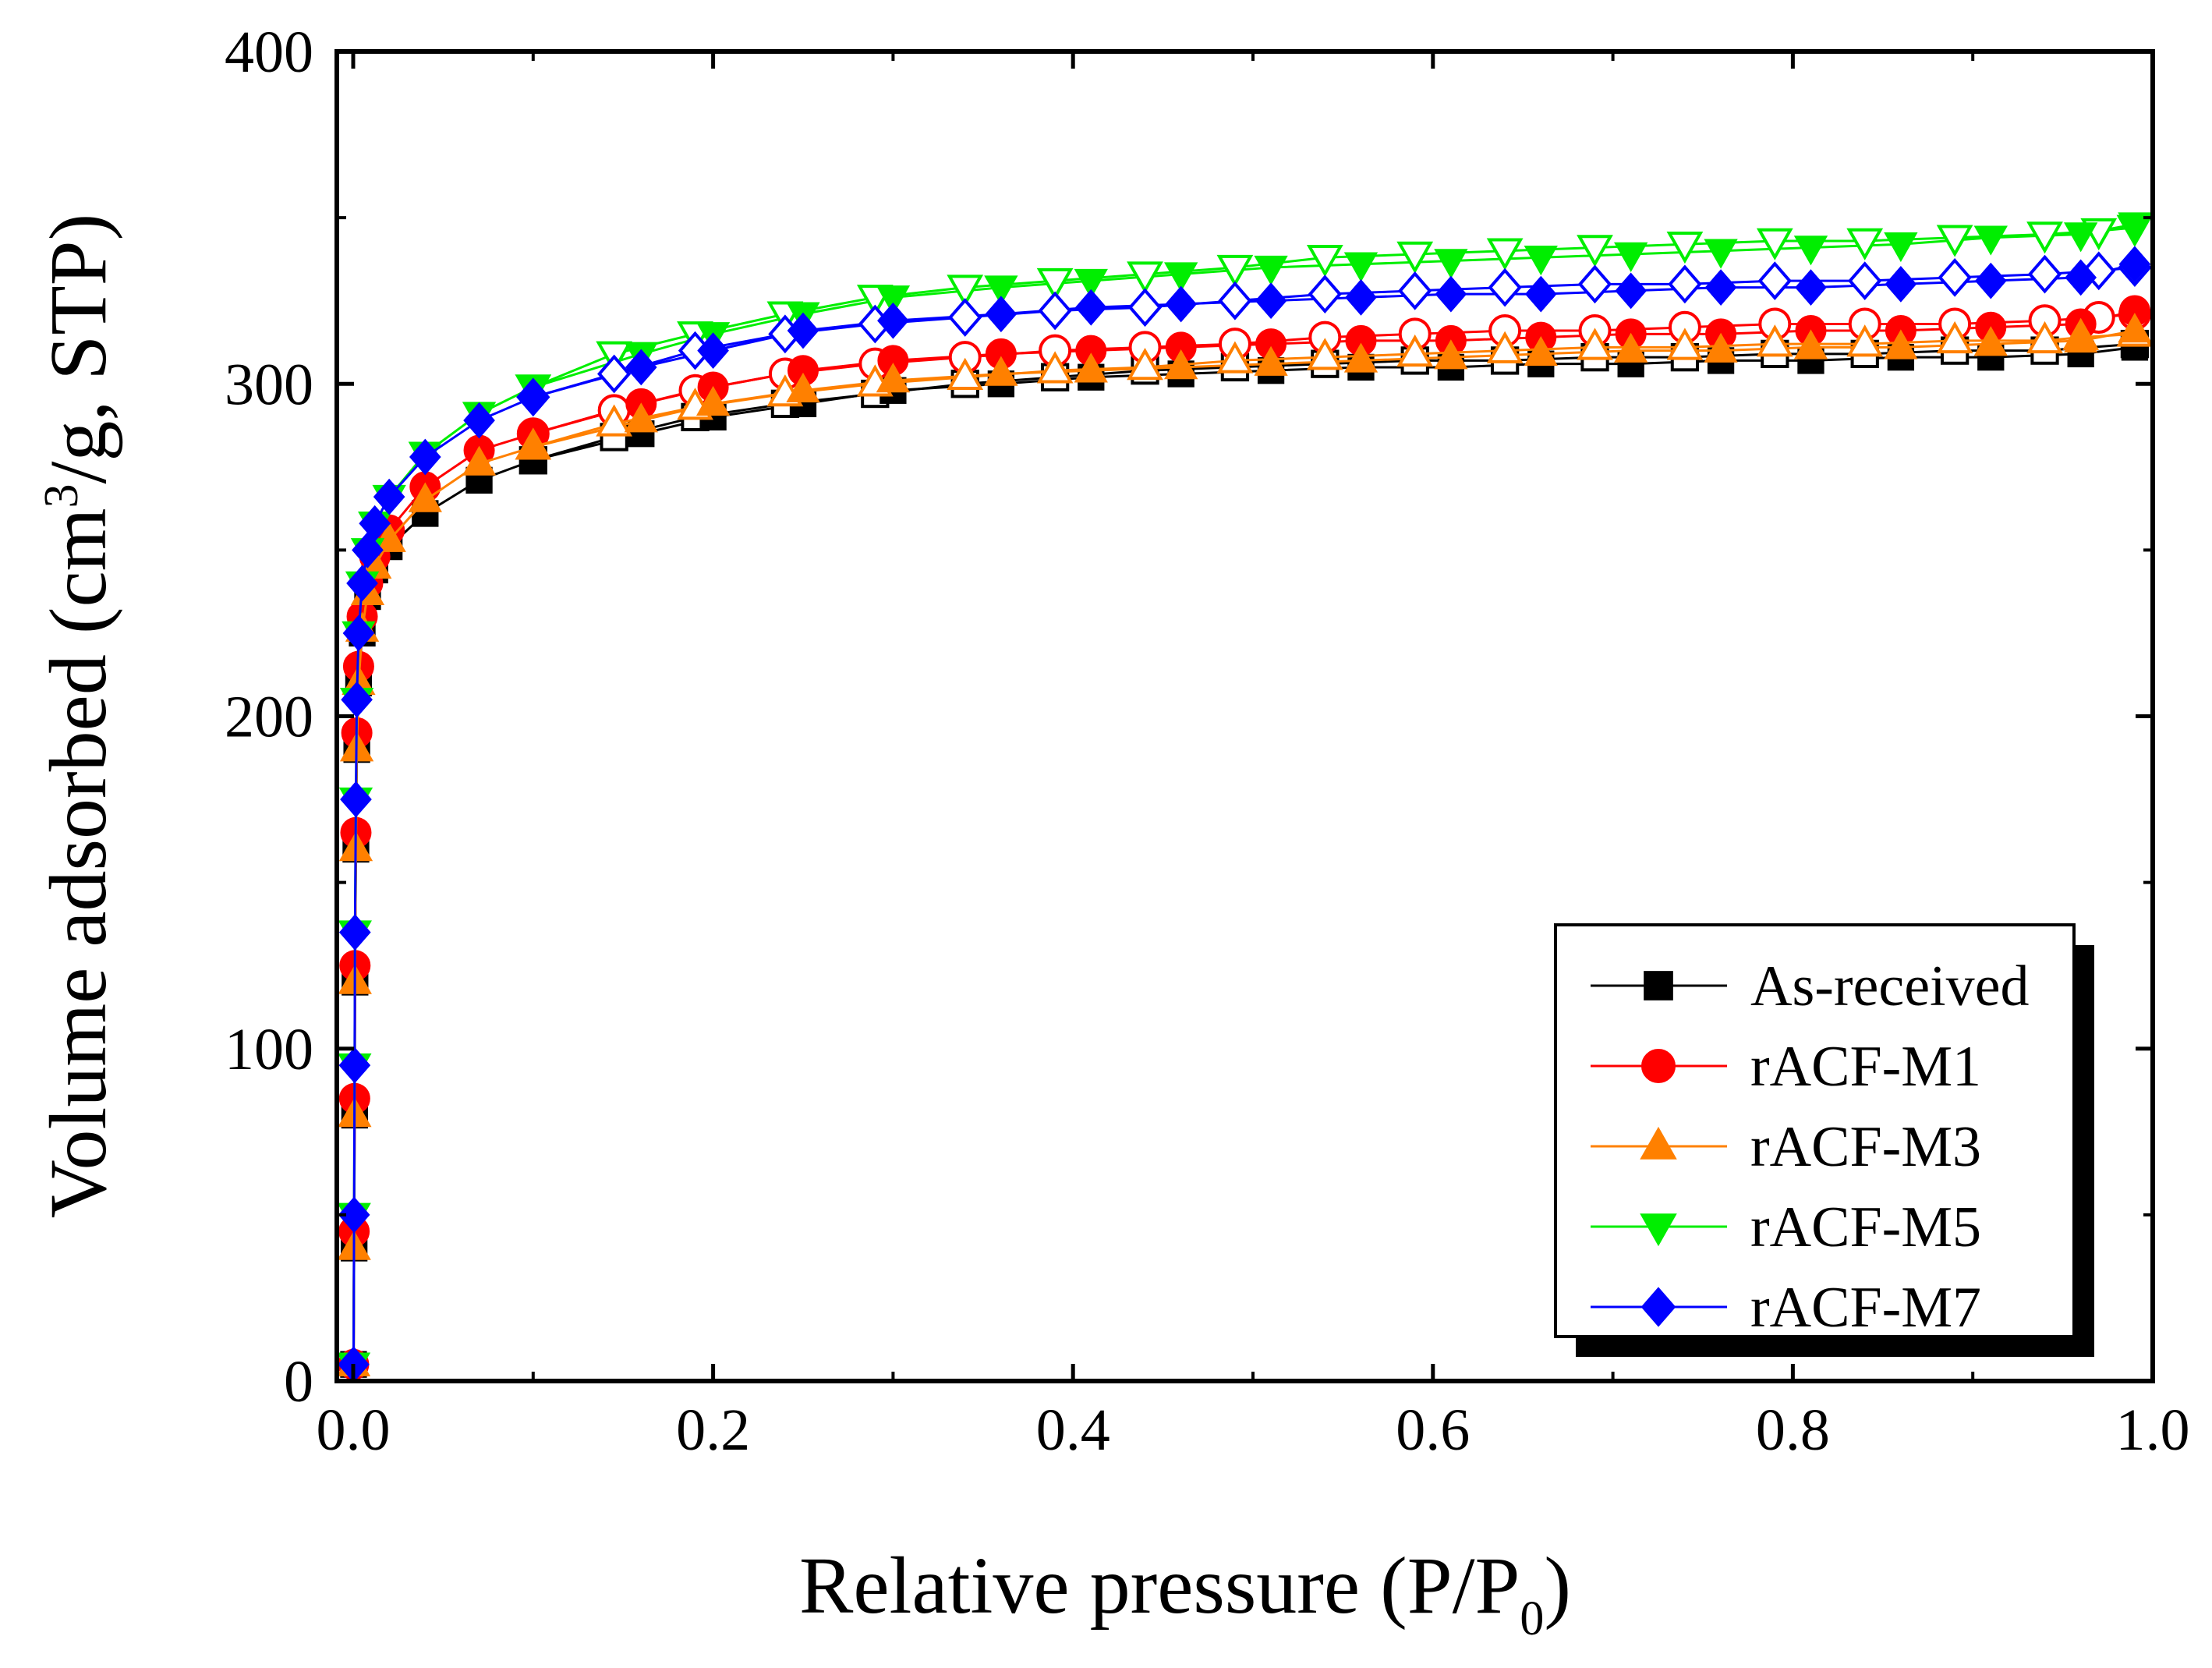 This screenshot has height=1668, width=2212. What do you see at coordinates (2153, 1430) in the screenshot?
I see `x-tick-label: 1.0` at bounding box center [2153, 1430].